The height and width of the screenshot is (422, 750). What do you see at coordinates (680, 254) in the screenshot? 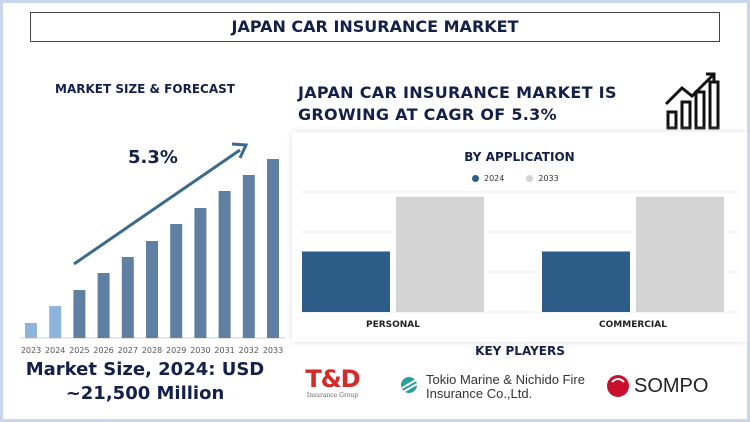
I see `bar-commercial-2033` at bounding box center [680, 254].